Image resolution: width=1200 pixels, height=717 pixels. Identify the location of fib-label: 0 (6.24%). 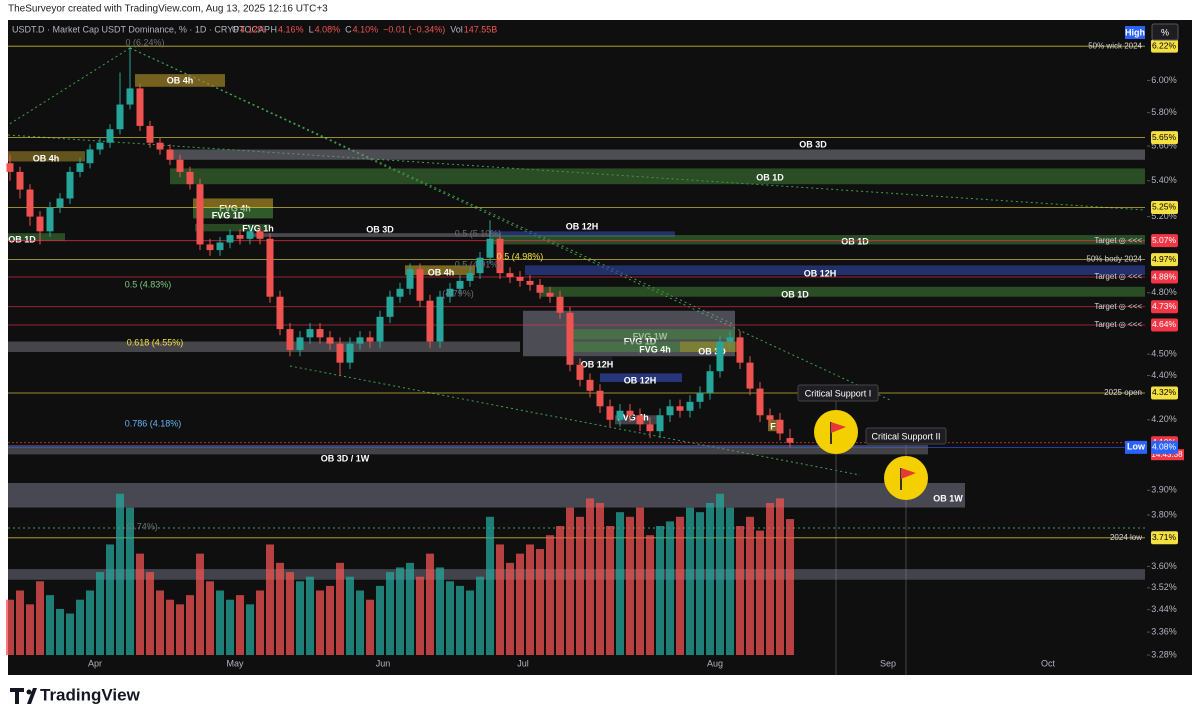
(144, 42).